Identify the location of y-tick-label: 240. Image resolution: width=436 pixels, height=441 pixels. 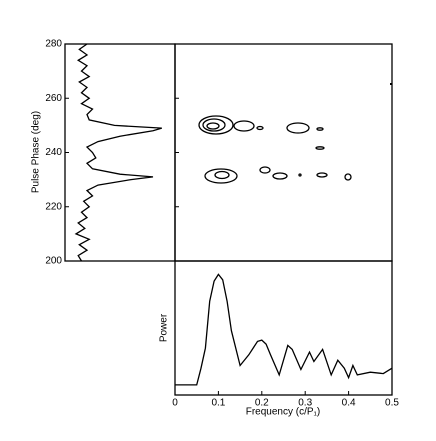
(53, 152).